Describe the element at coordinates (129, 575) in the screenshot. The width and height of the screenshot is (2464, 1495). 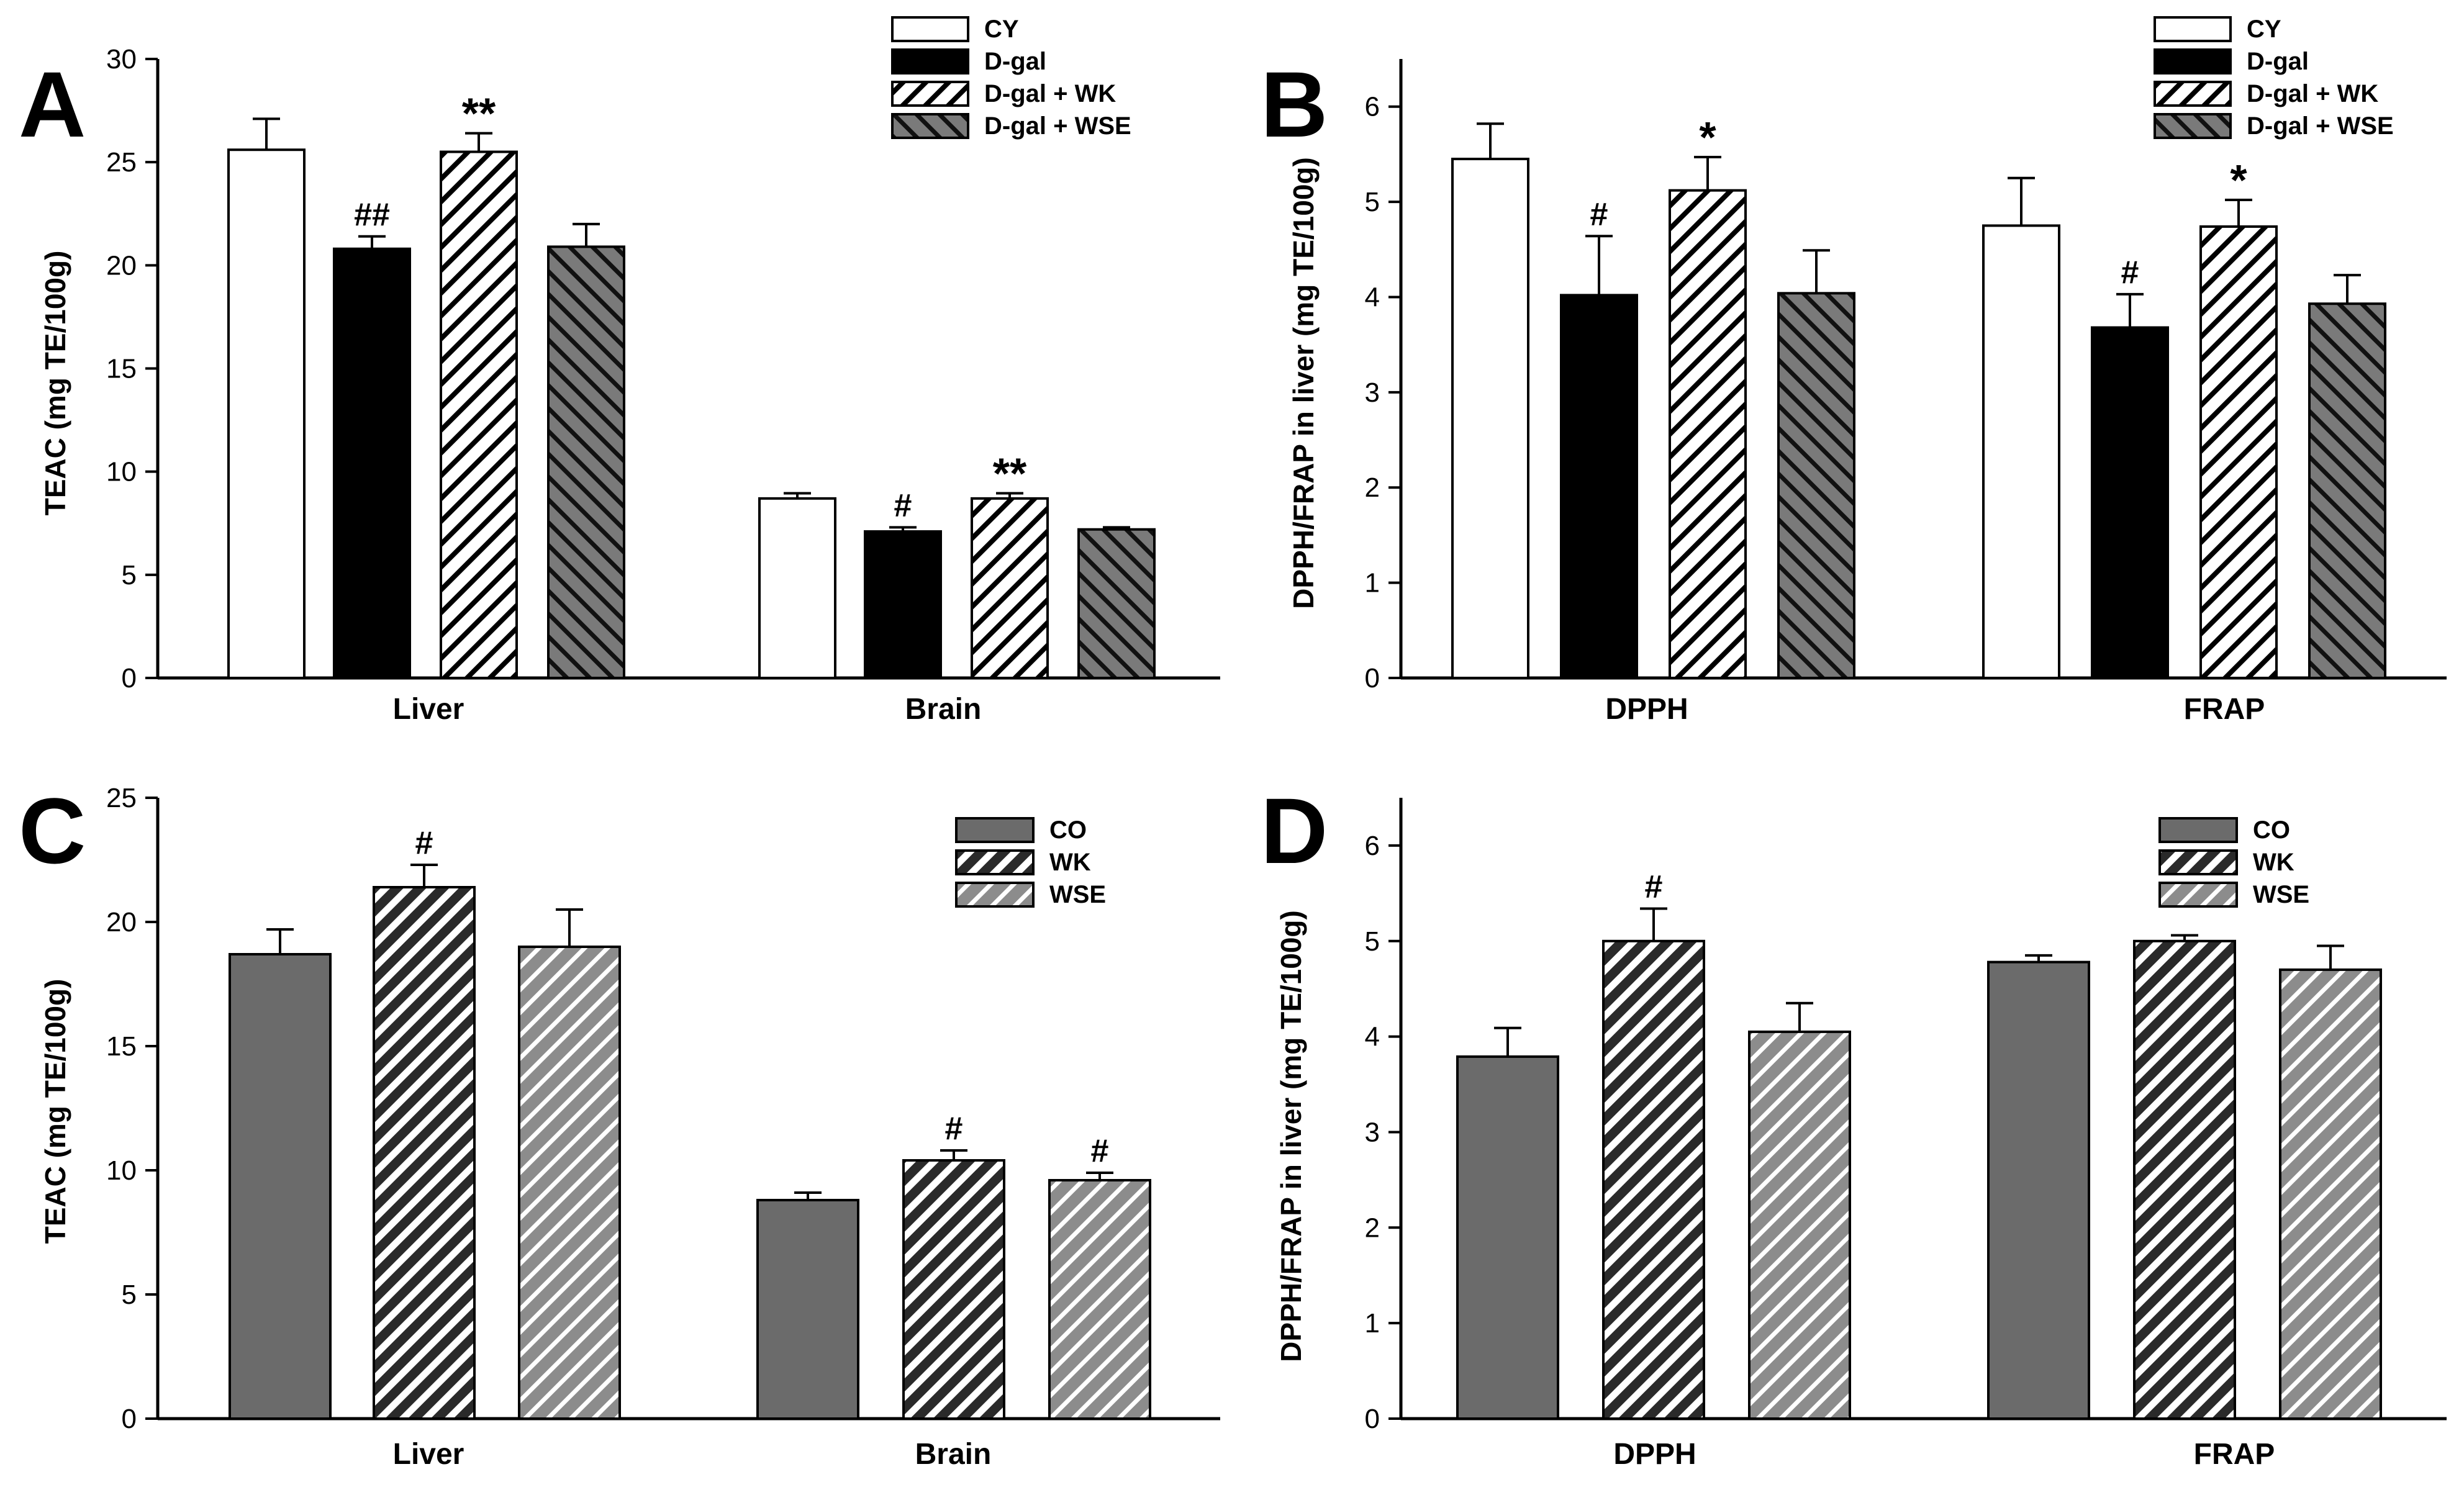
I see `panel-a-y-tick-label: 5` at that location.